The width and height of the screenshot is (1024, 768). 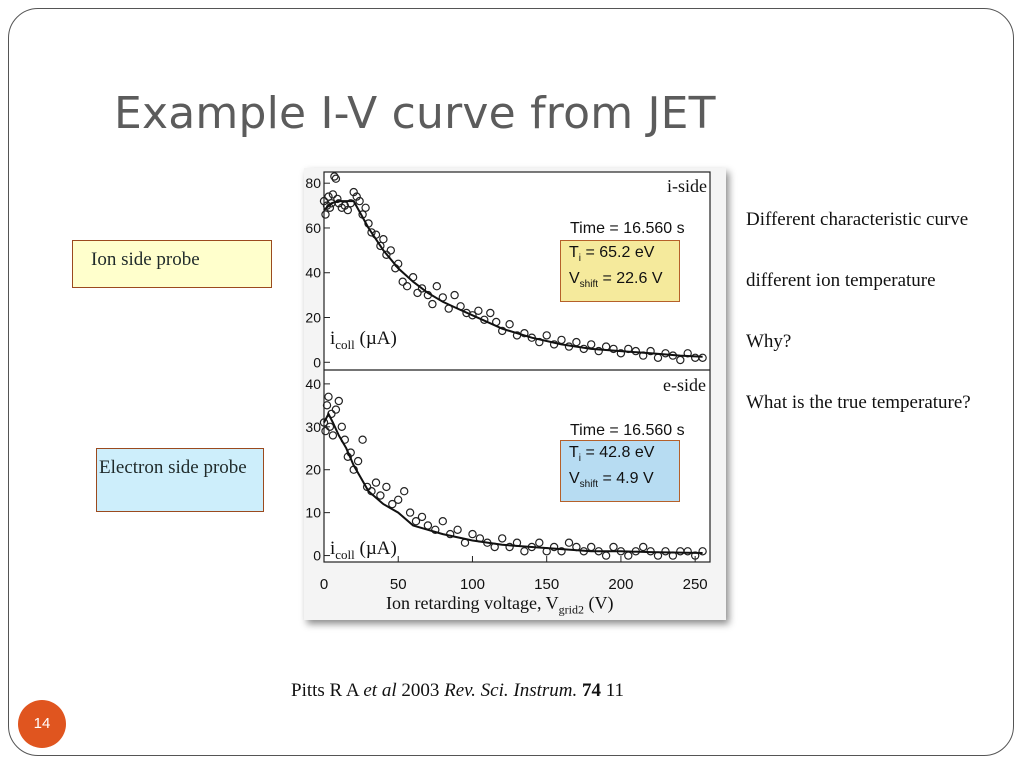 I want to click on x-tick-label-150: 150, so click(x=546, y=584).